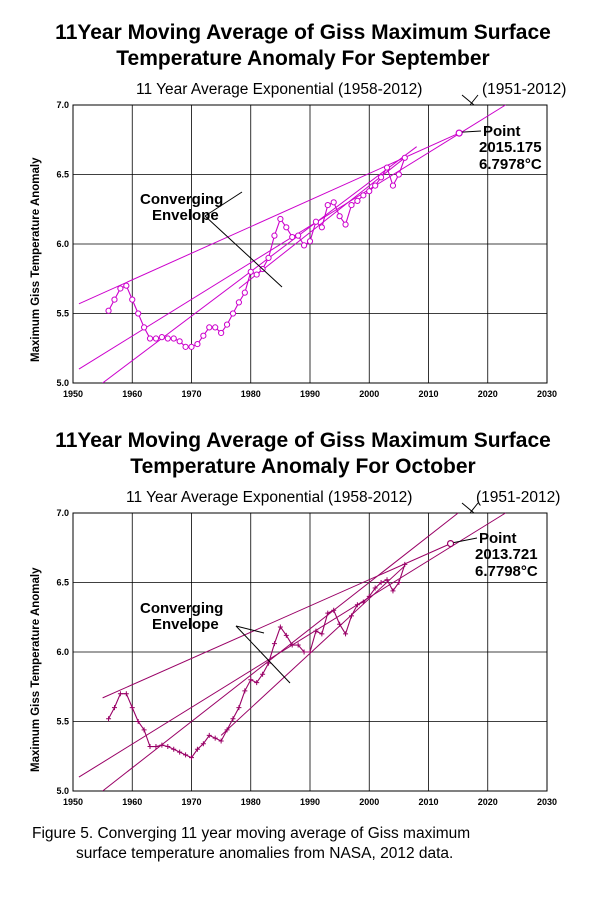 The width and height of the screenshot is (606, 904). I want to click on subtitle-leader, so click(468, 100).